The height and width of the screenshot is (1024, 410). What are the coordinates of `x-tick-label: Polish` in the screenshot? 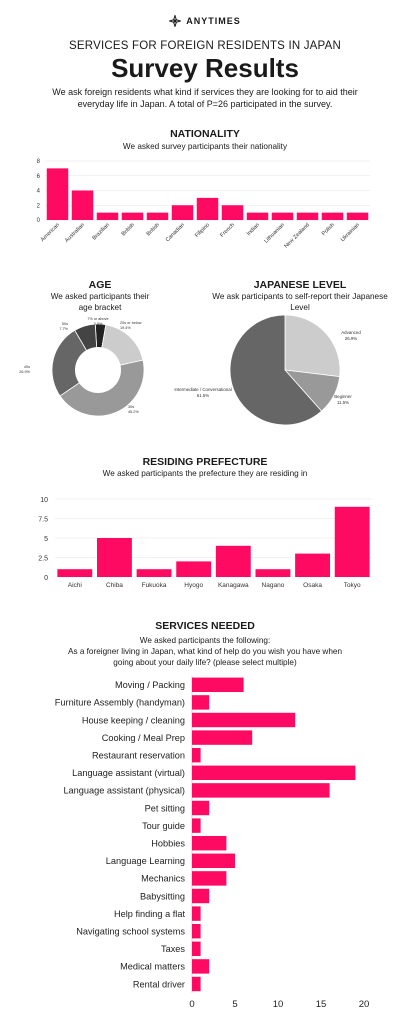 It's located at (328, 229).